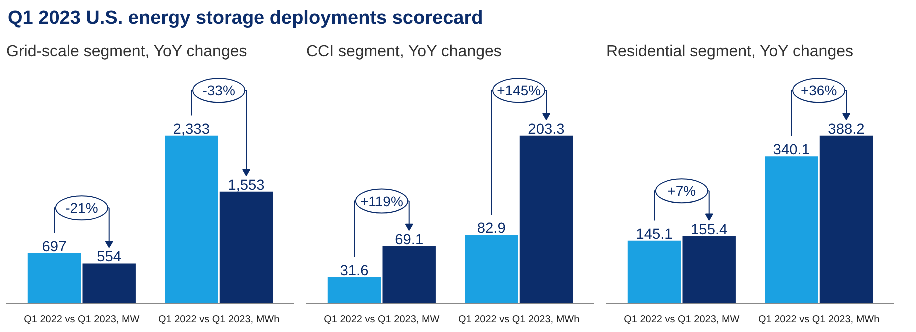 This screenshot has height=332, width=916. What do you see at coordinates (354, 271) in the screenshot?
I see `data-label: 31.6` at bounding box center [354, 271].